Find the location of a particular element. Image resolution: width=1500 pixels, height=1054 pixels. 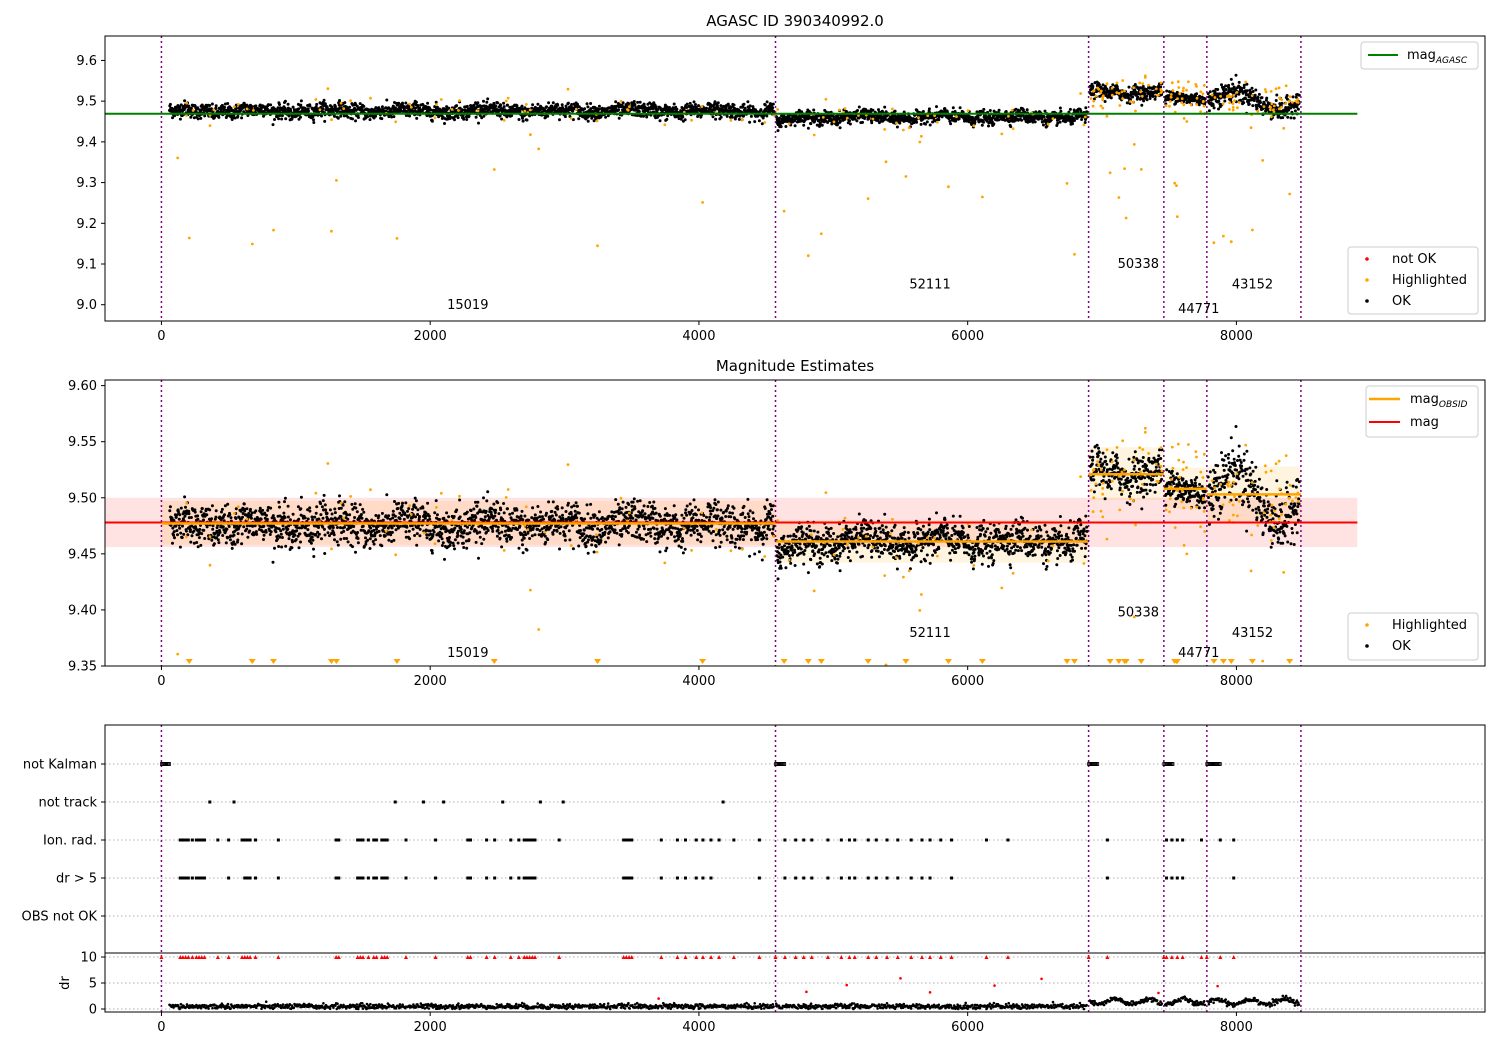

obsid-label: 43152 is located at coordinates (1252, 284).